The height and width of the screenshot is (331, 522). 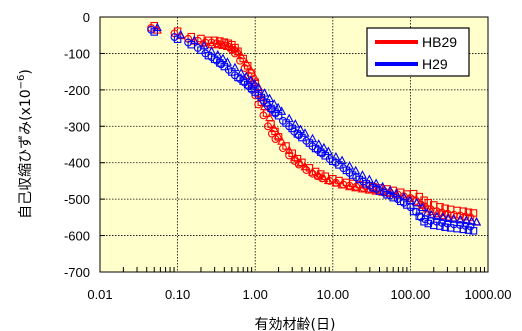 What do you see at coordinates (411, 294) in the screenshot?
I see `x-tick-label: 100.00` at bounding box center [411, 294].